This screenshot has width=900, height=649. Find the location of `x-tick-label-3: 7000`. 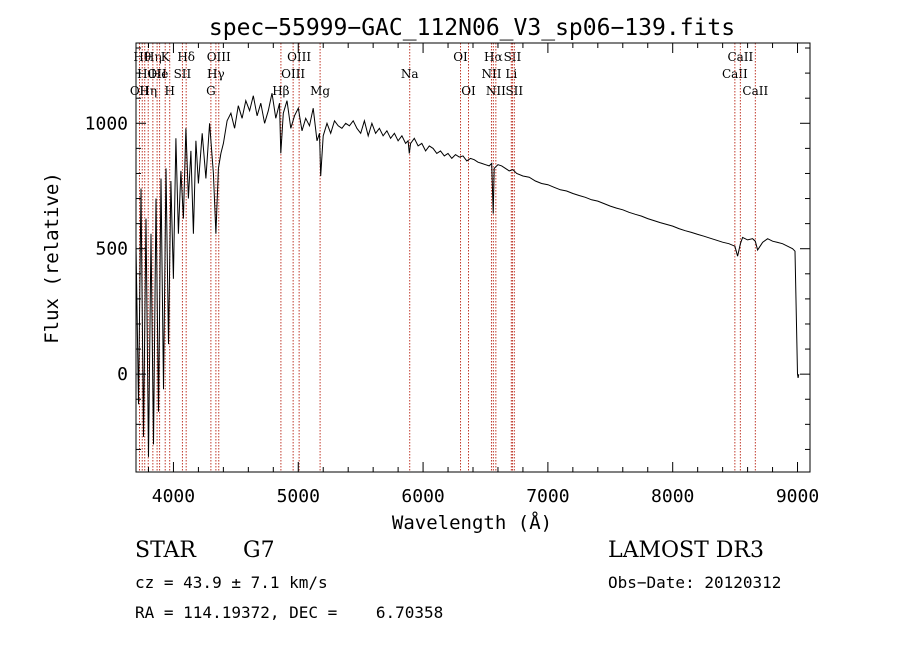

x-tick-label-3: 7000 is located at coordinates (547, 496).